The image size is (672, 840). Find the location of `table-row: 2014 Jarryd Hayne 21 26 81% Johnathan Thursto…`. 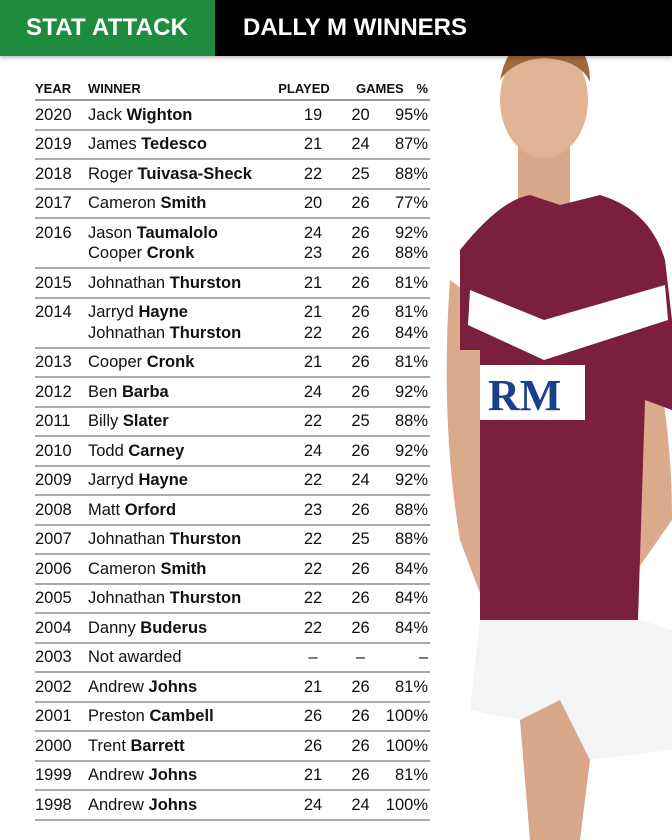

table-row: 2014 Jarryd Hayne 21 26 81% Johnathan Thursto… is located at coordinates (232, 324).